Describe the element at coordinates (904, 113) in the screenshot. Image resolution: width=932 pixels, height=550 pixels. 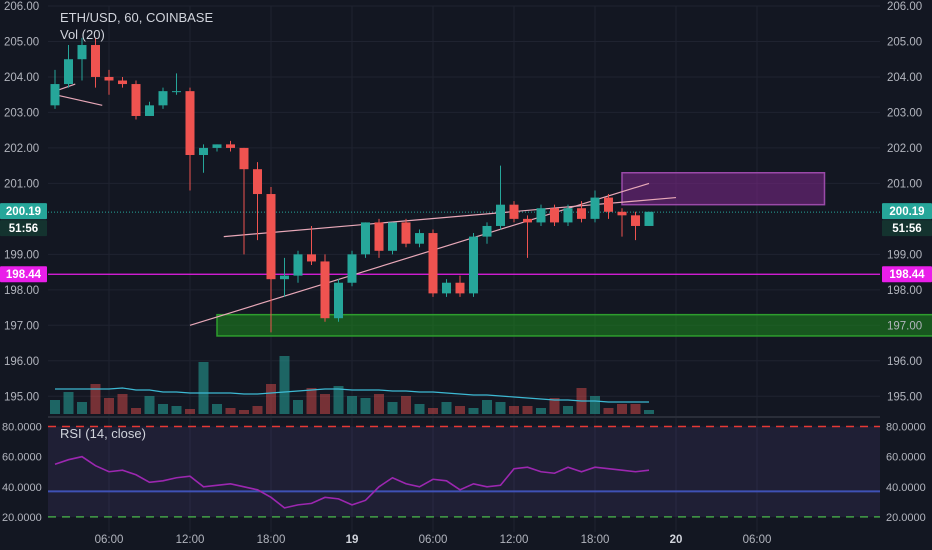
I see `price-tick-label-right: 203.00` at that location.